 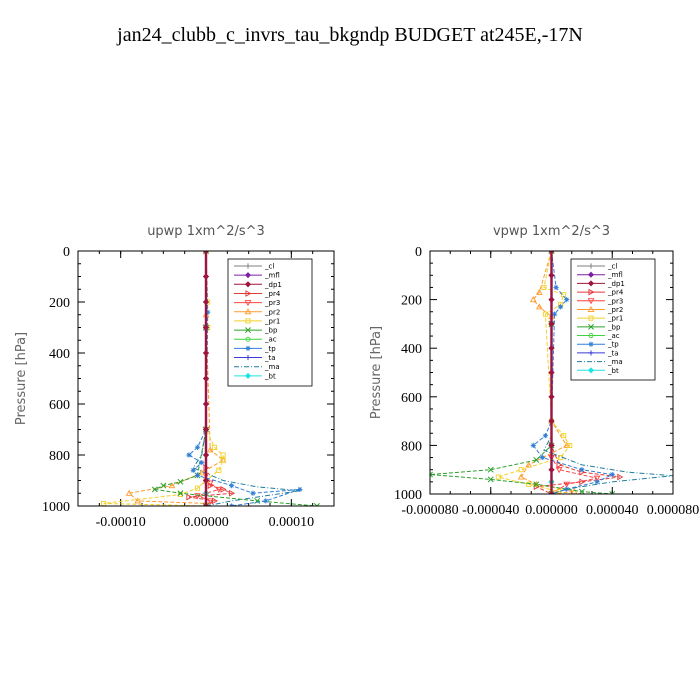 I want to click on legend-item-pr4: _pr4, so click(x=257, y=294).